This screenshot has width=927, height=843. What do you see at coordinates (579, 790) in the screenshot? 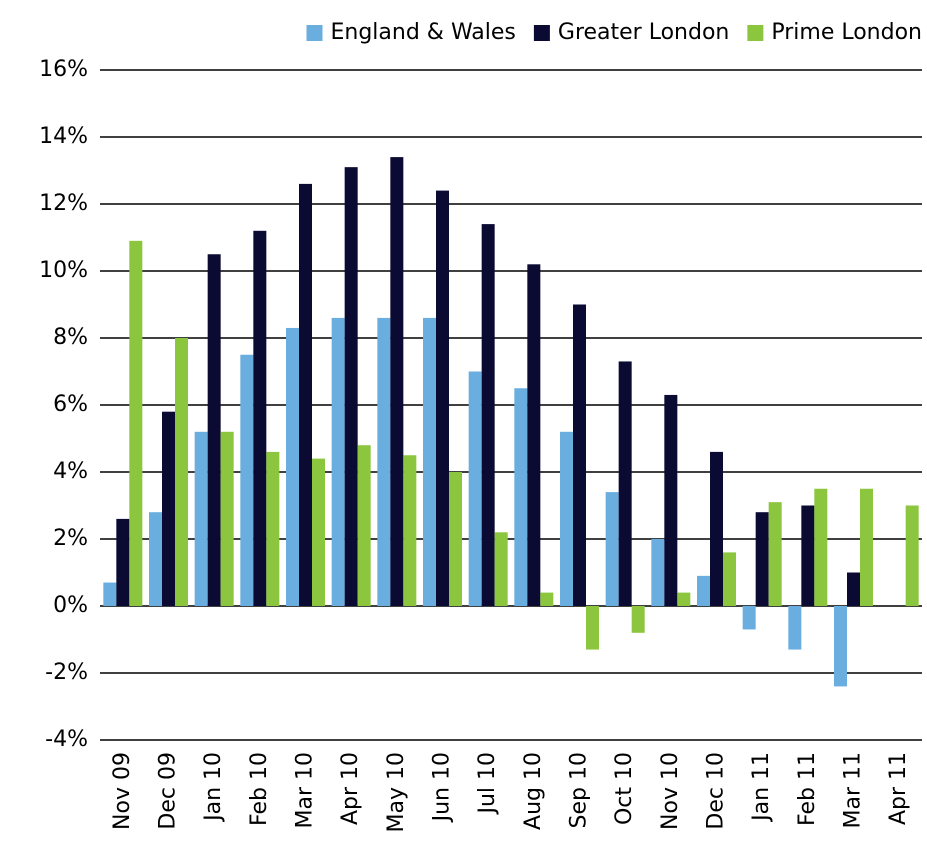
I see `x-tick-label: Sep 10` at bounding box center [579, 790].